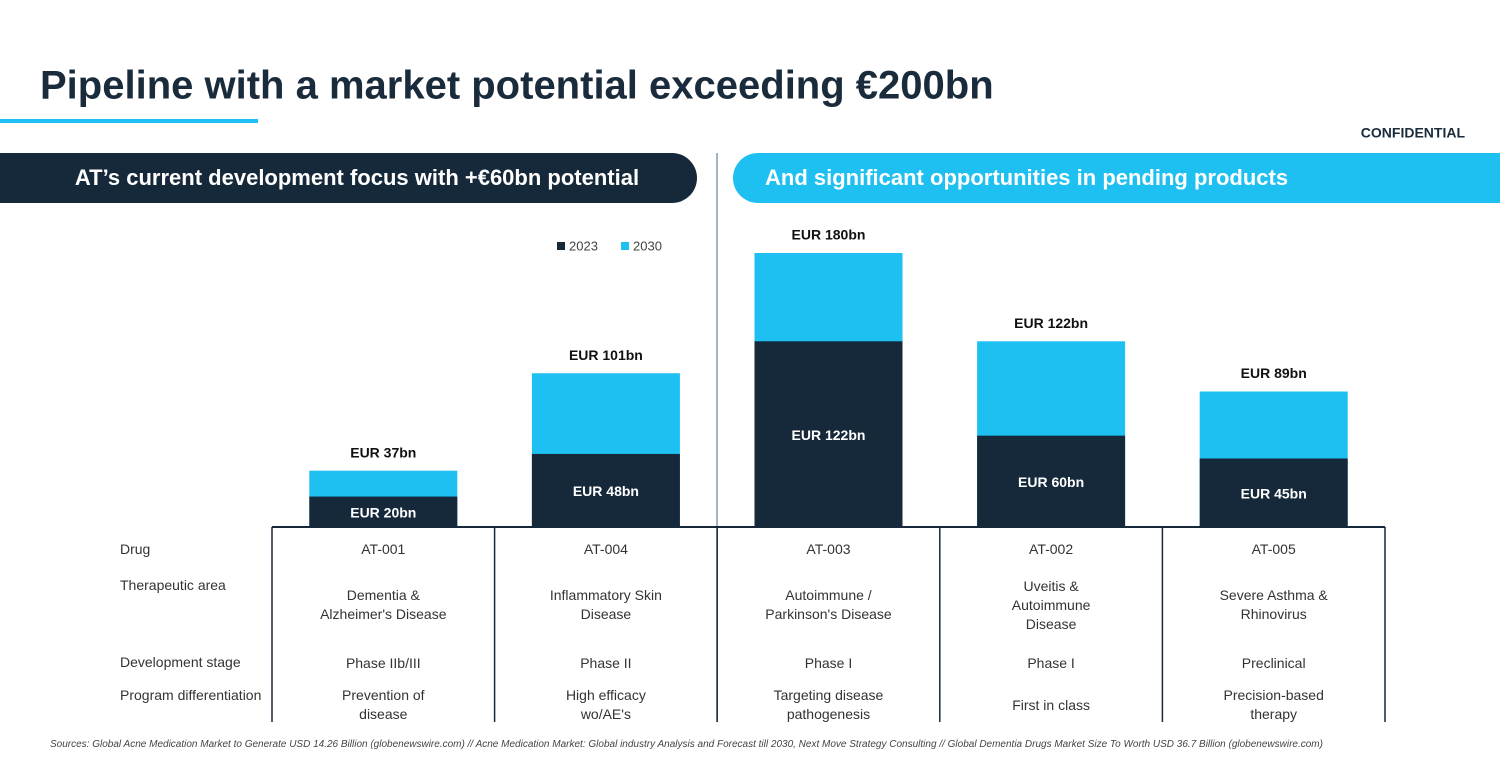 This screenshot has height=772, width=1500. Describe the element at coordinates (1051, 704) in the screenshot. I see `table-cell: First in class` at that location.